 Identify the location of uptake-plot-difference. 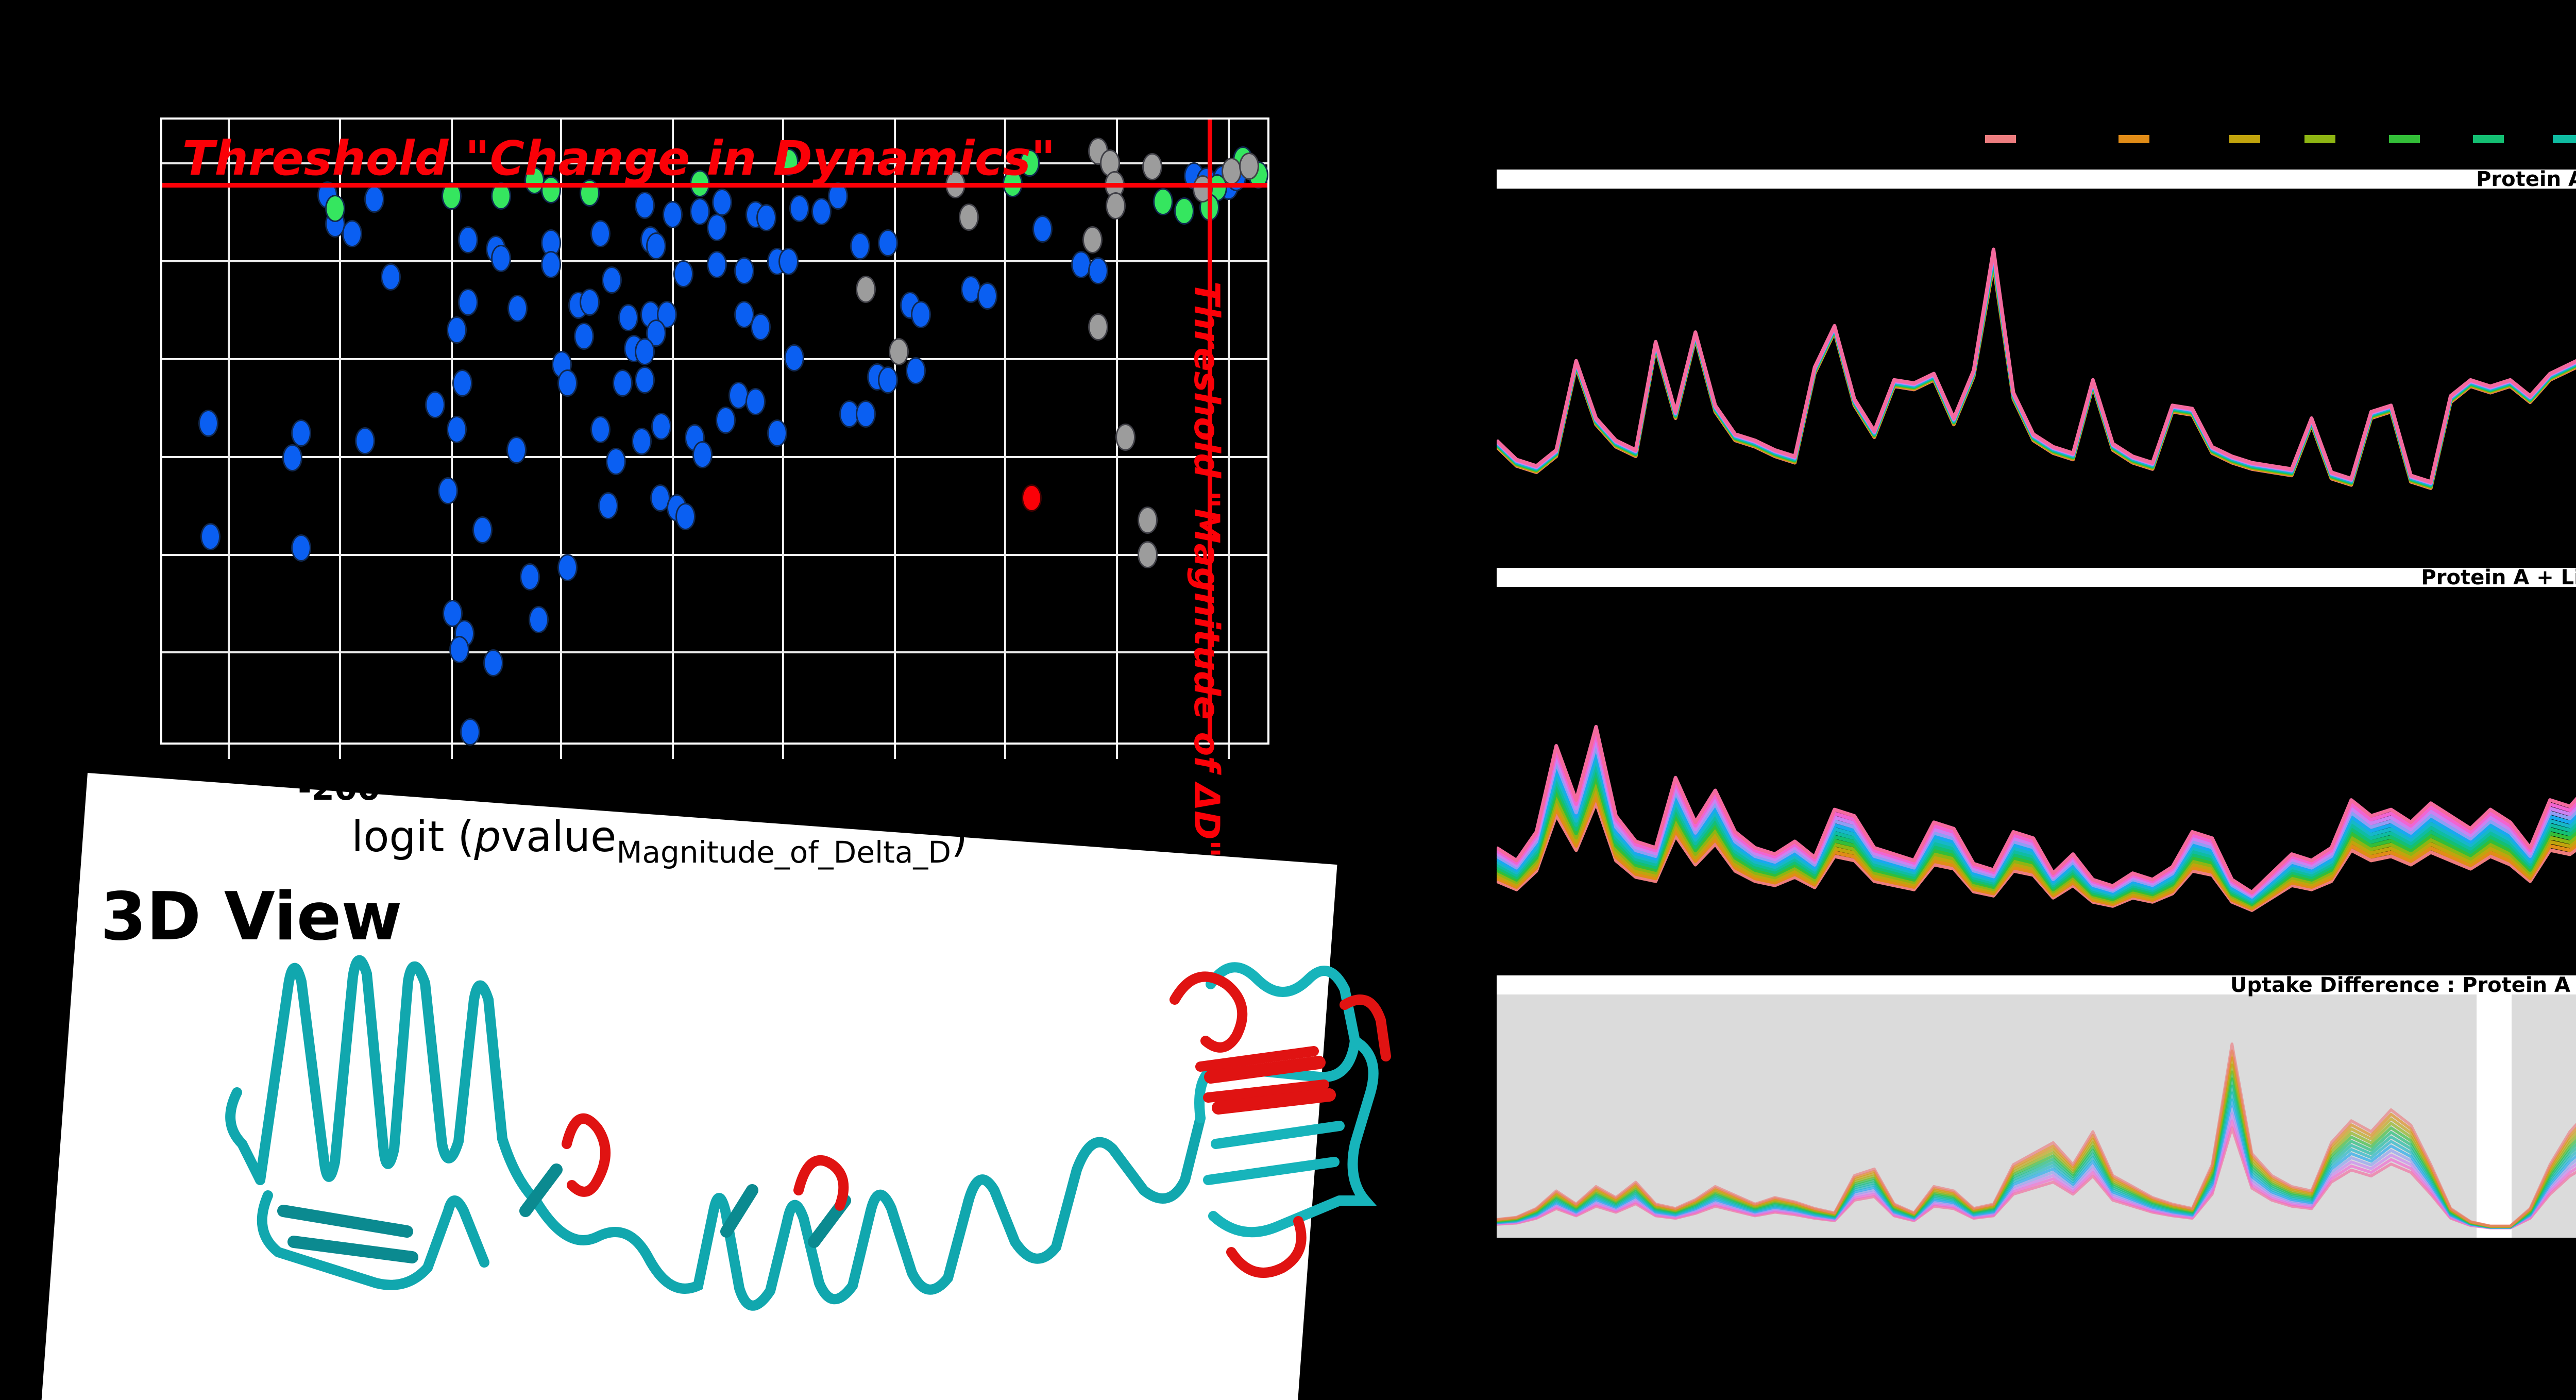
(2036, 1116).